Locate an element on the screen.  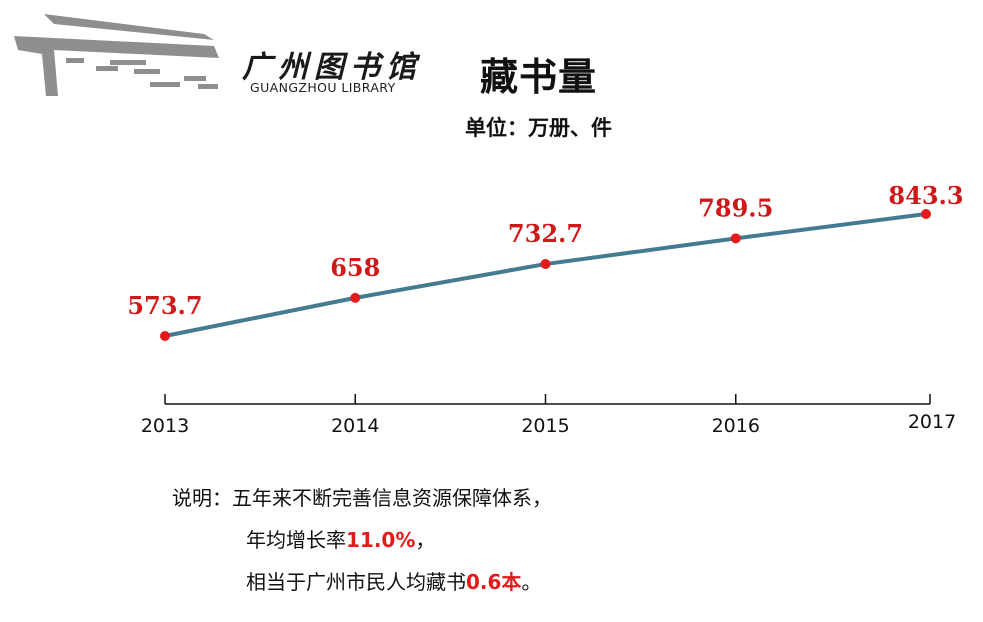
data-label: 732.7 is located at coordinates (545, 233).